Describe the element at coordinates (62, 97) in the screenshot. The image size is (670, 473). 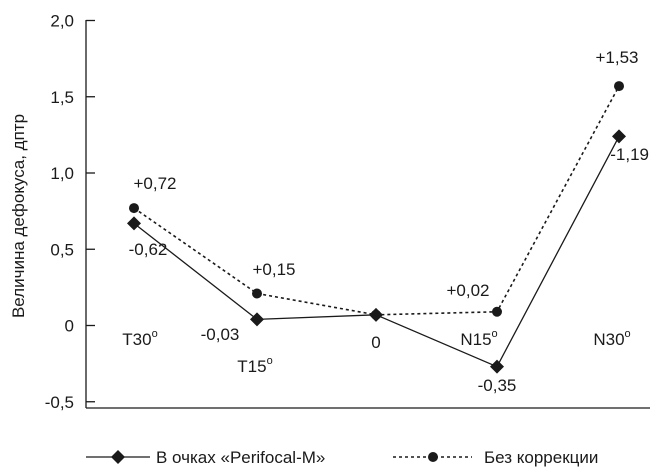
I see `y-tick-label: 1,5` at that location.